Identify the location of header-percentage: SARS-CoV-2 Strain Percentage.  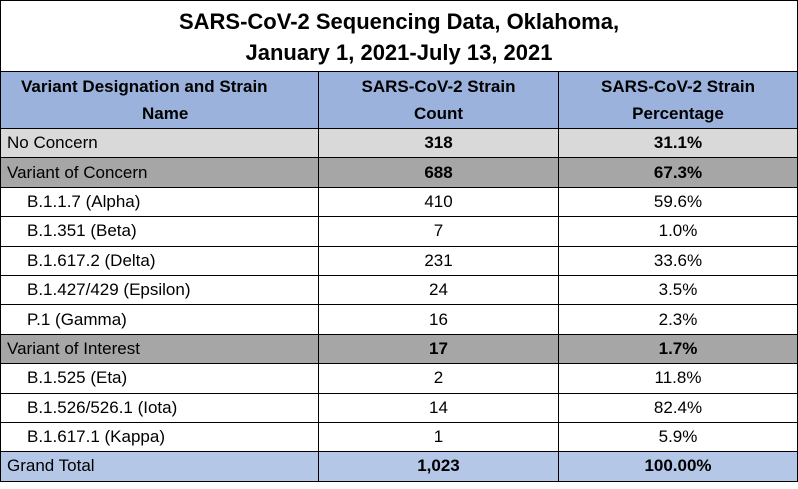
(677, 100).